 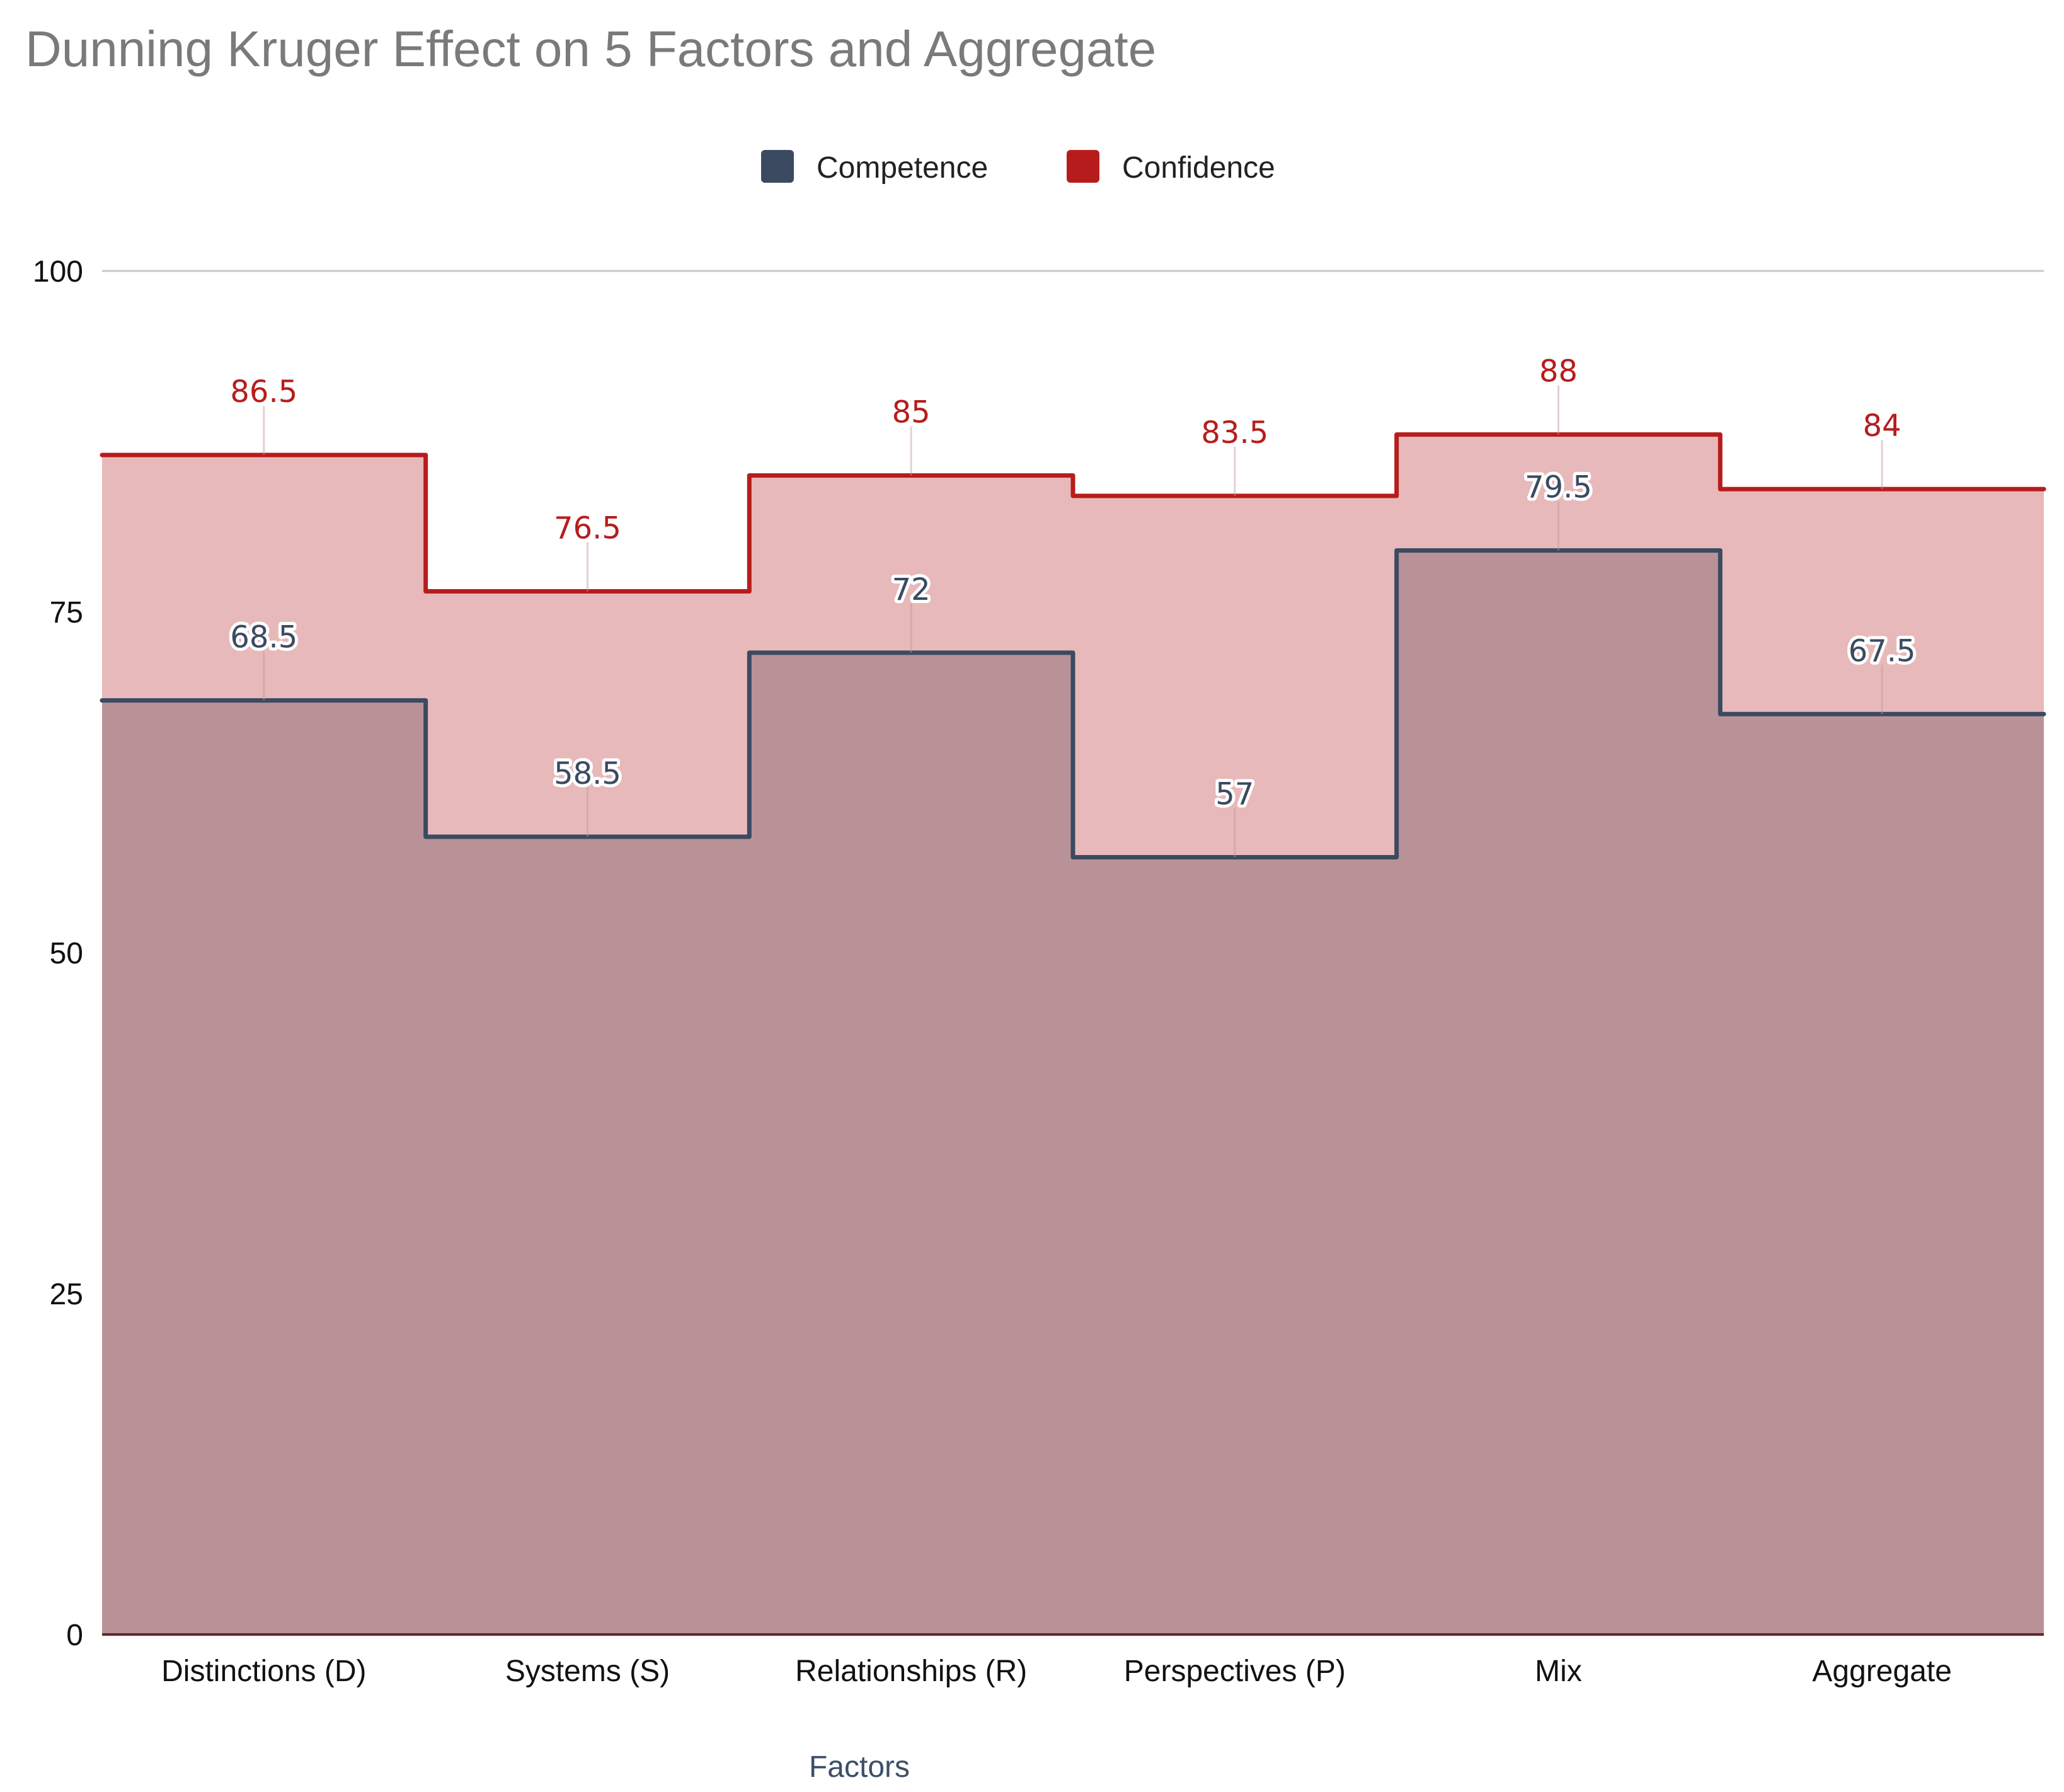 What do you see at coordinates (263, 637) in the screenshot?
I see `data-label-competence: 68.5` at bounding box center [263, 637].